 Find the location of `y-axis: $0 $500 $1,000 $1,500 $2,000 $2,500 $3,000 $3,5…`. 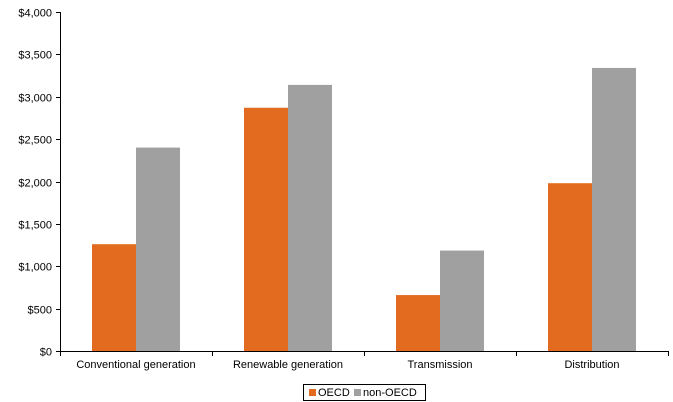

y-axis: $0 $500 $1,000 $1,500 $2,000 $2,500 $3,000 $3,5… is located at coordinates (39, 183).